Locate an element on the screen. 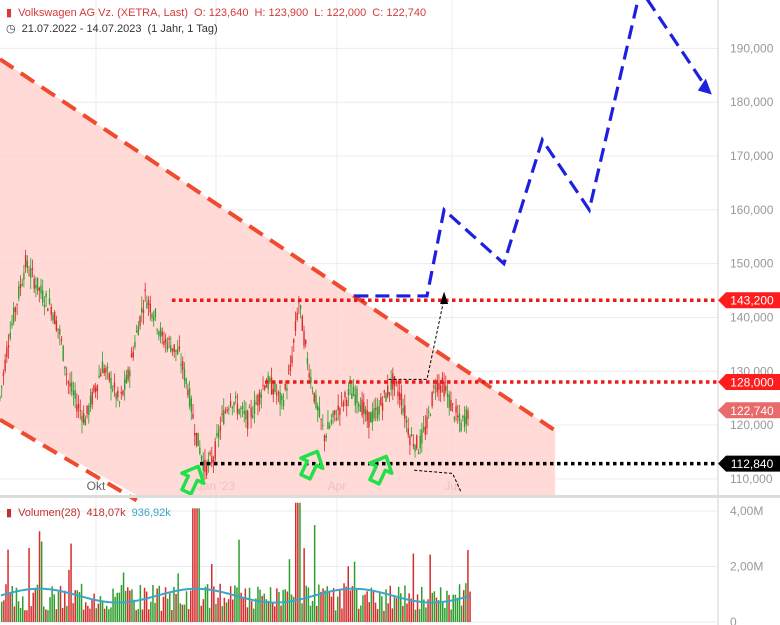 This screenshot has height=625, width=780. last-price-label: 122,740 is located at coordinates (752, 411).